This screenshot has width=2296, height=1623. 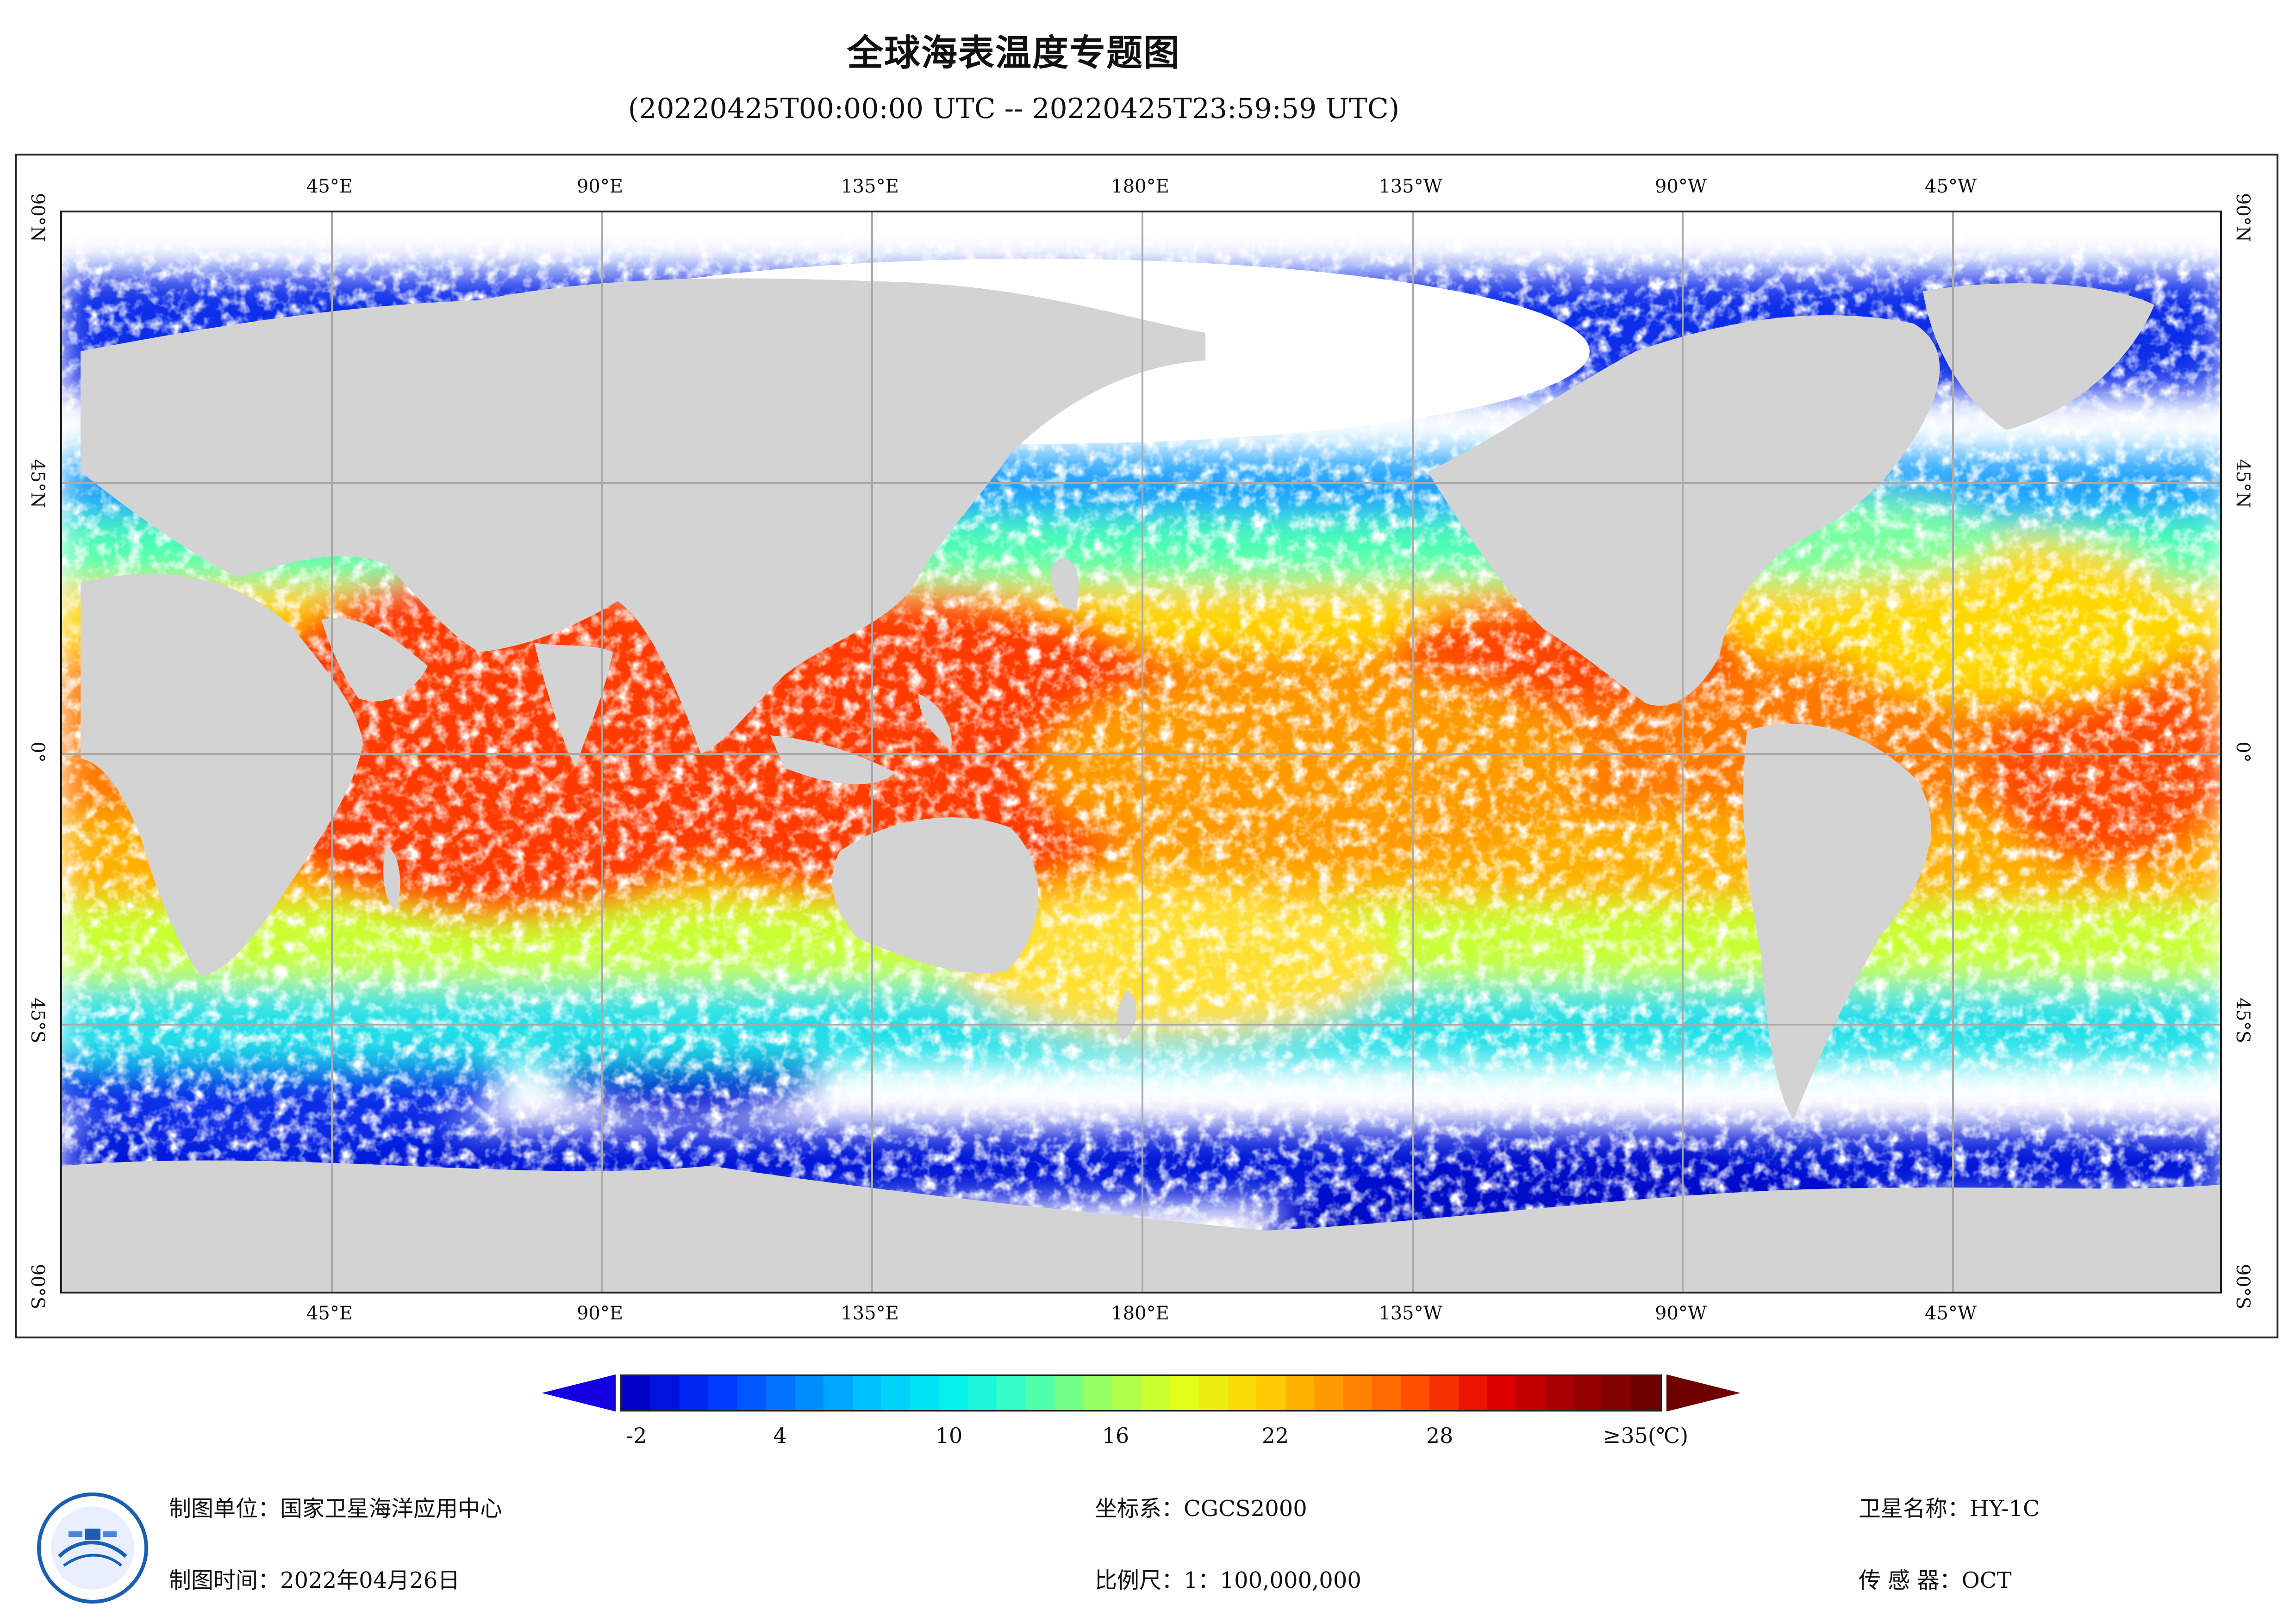 What do you see at coordinates (2242, 217) in the screenshot?
I see `lat-label-right-90n: 90°N` at bounding box center [2242, 217].